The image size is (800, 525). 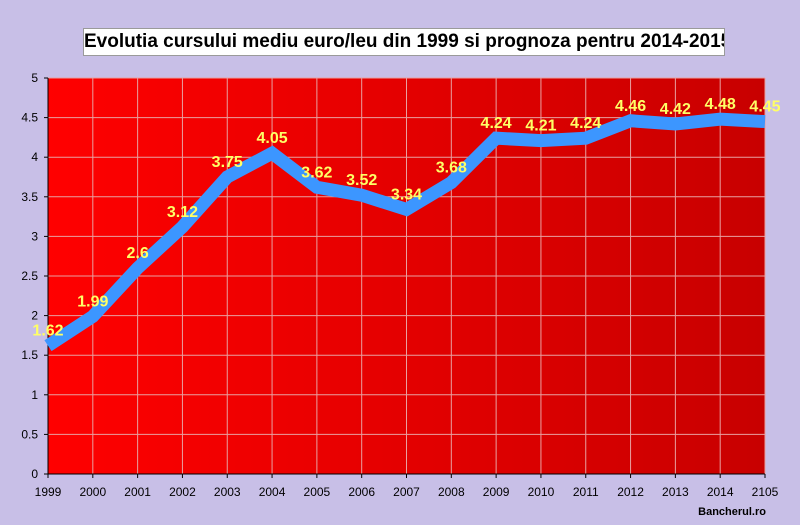 I want to click on x-tick-label: 2008, so click(x=451, y=492).